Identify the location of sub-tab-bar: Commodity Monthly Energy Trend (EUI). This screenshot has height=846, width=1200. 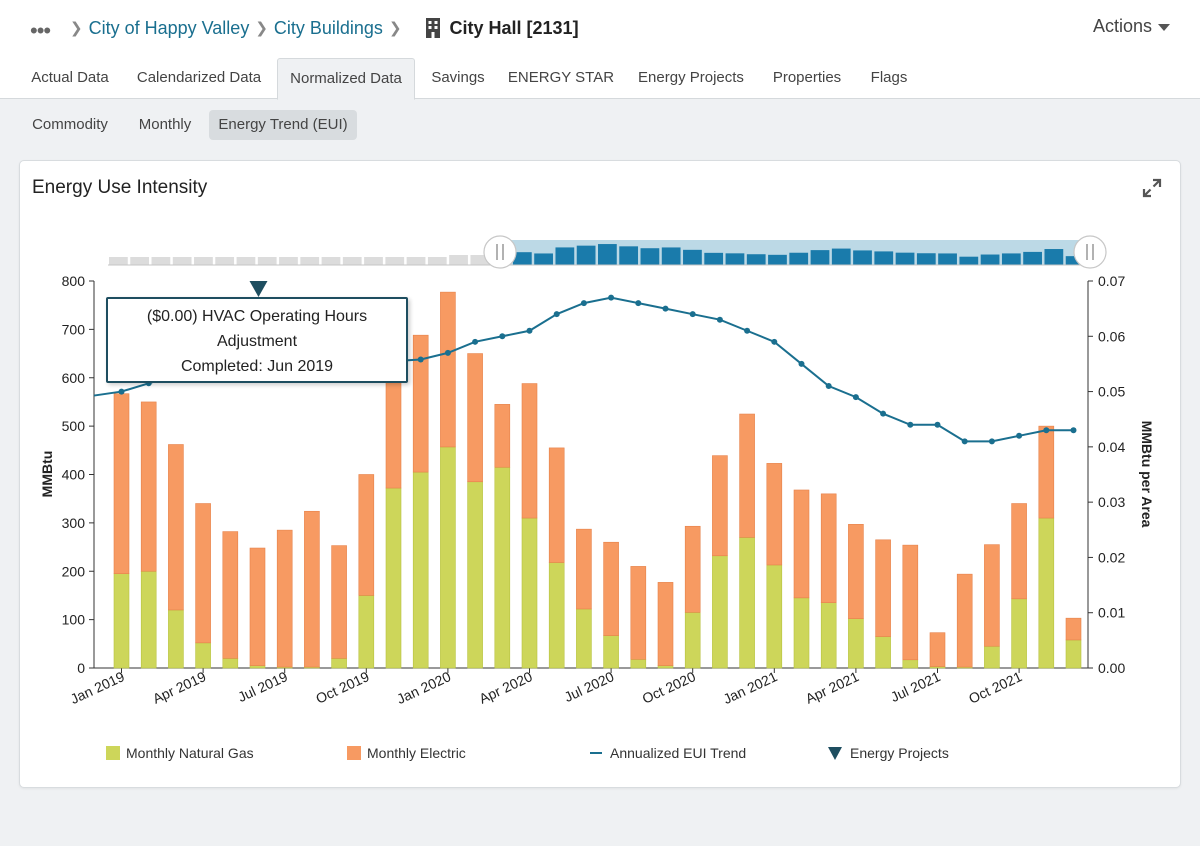
(600, 124).